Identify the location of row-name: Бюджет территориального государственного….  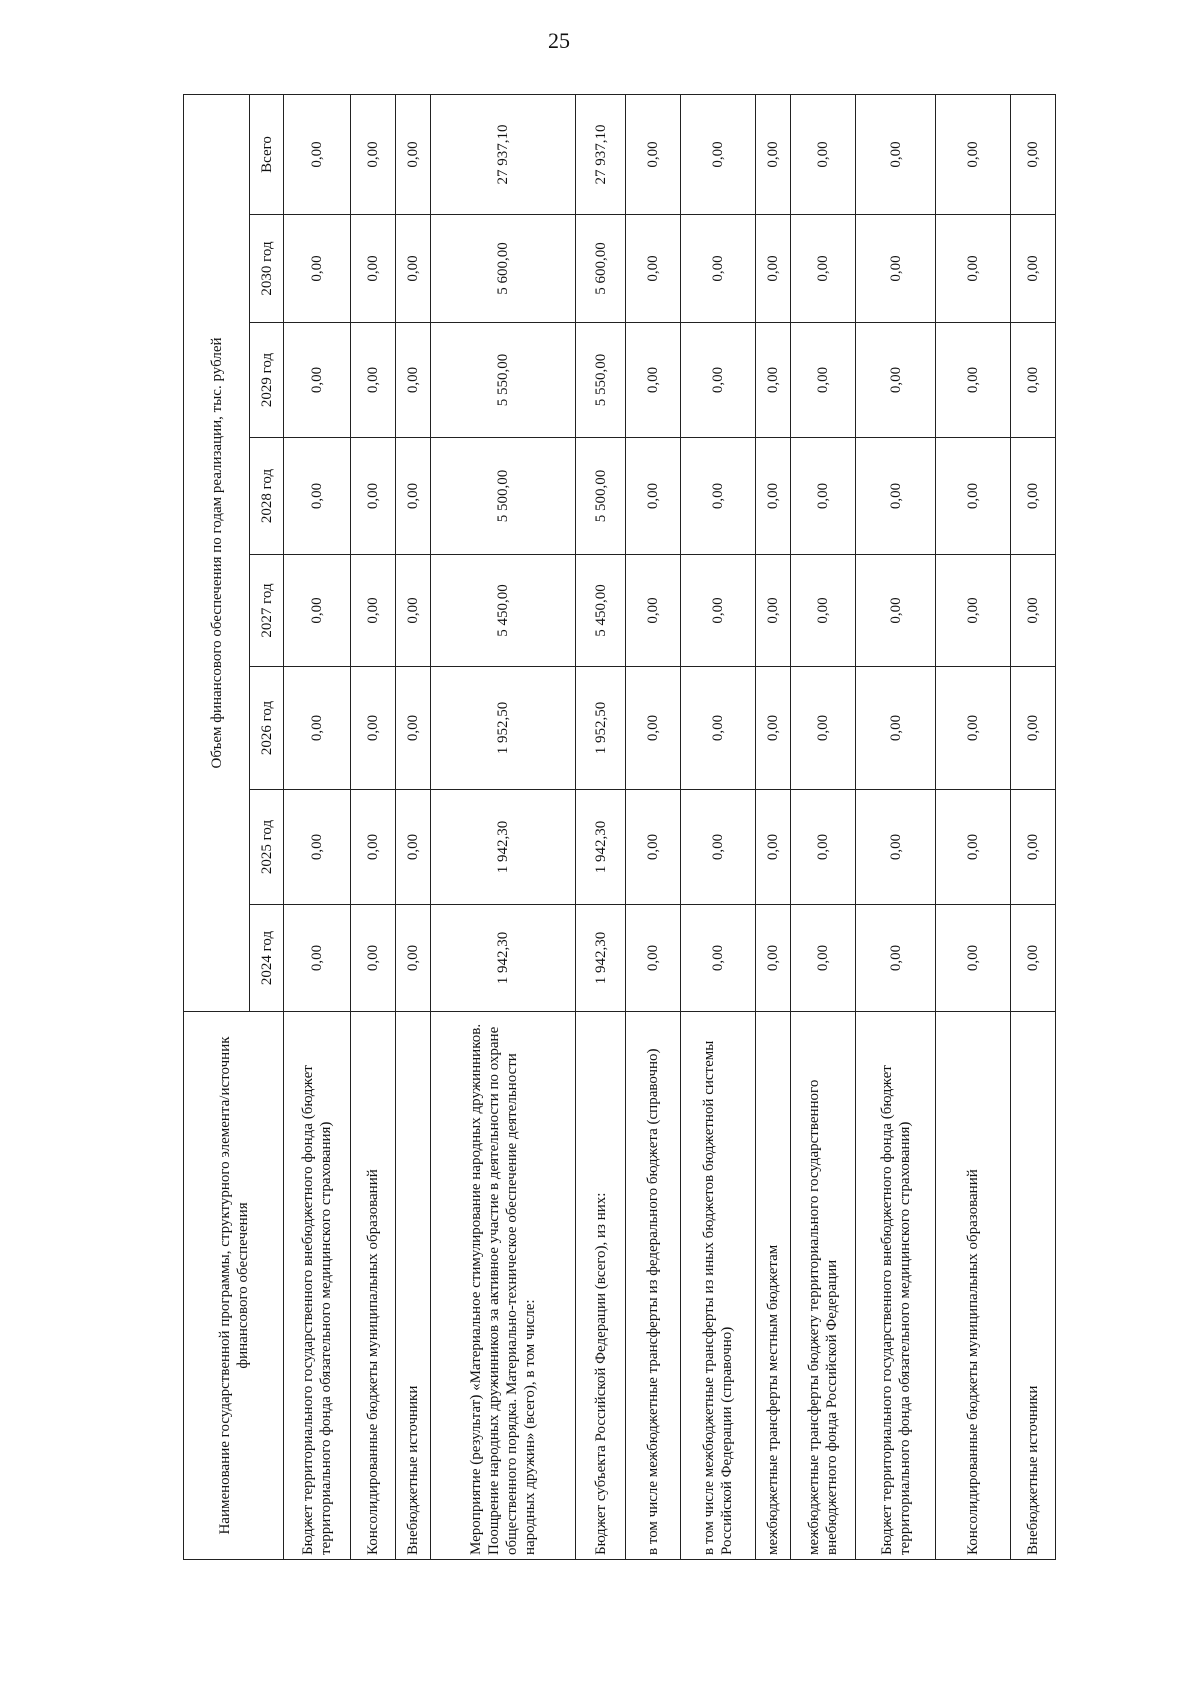
(895, 1285).